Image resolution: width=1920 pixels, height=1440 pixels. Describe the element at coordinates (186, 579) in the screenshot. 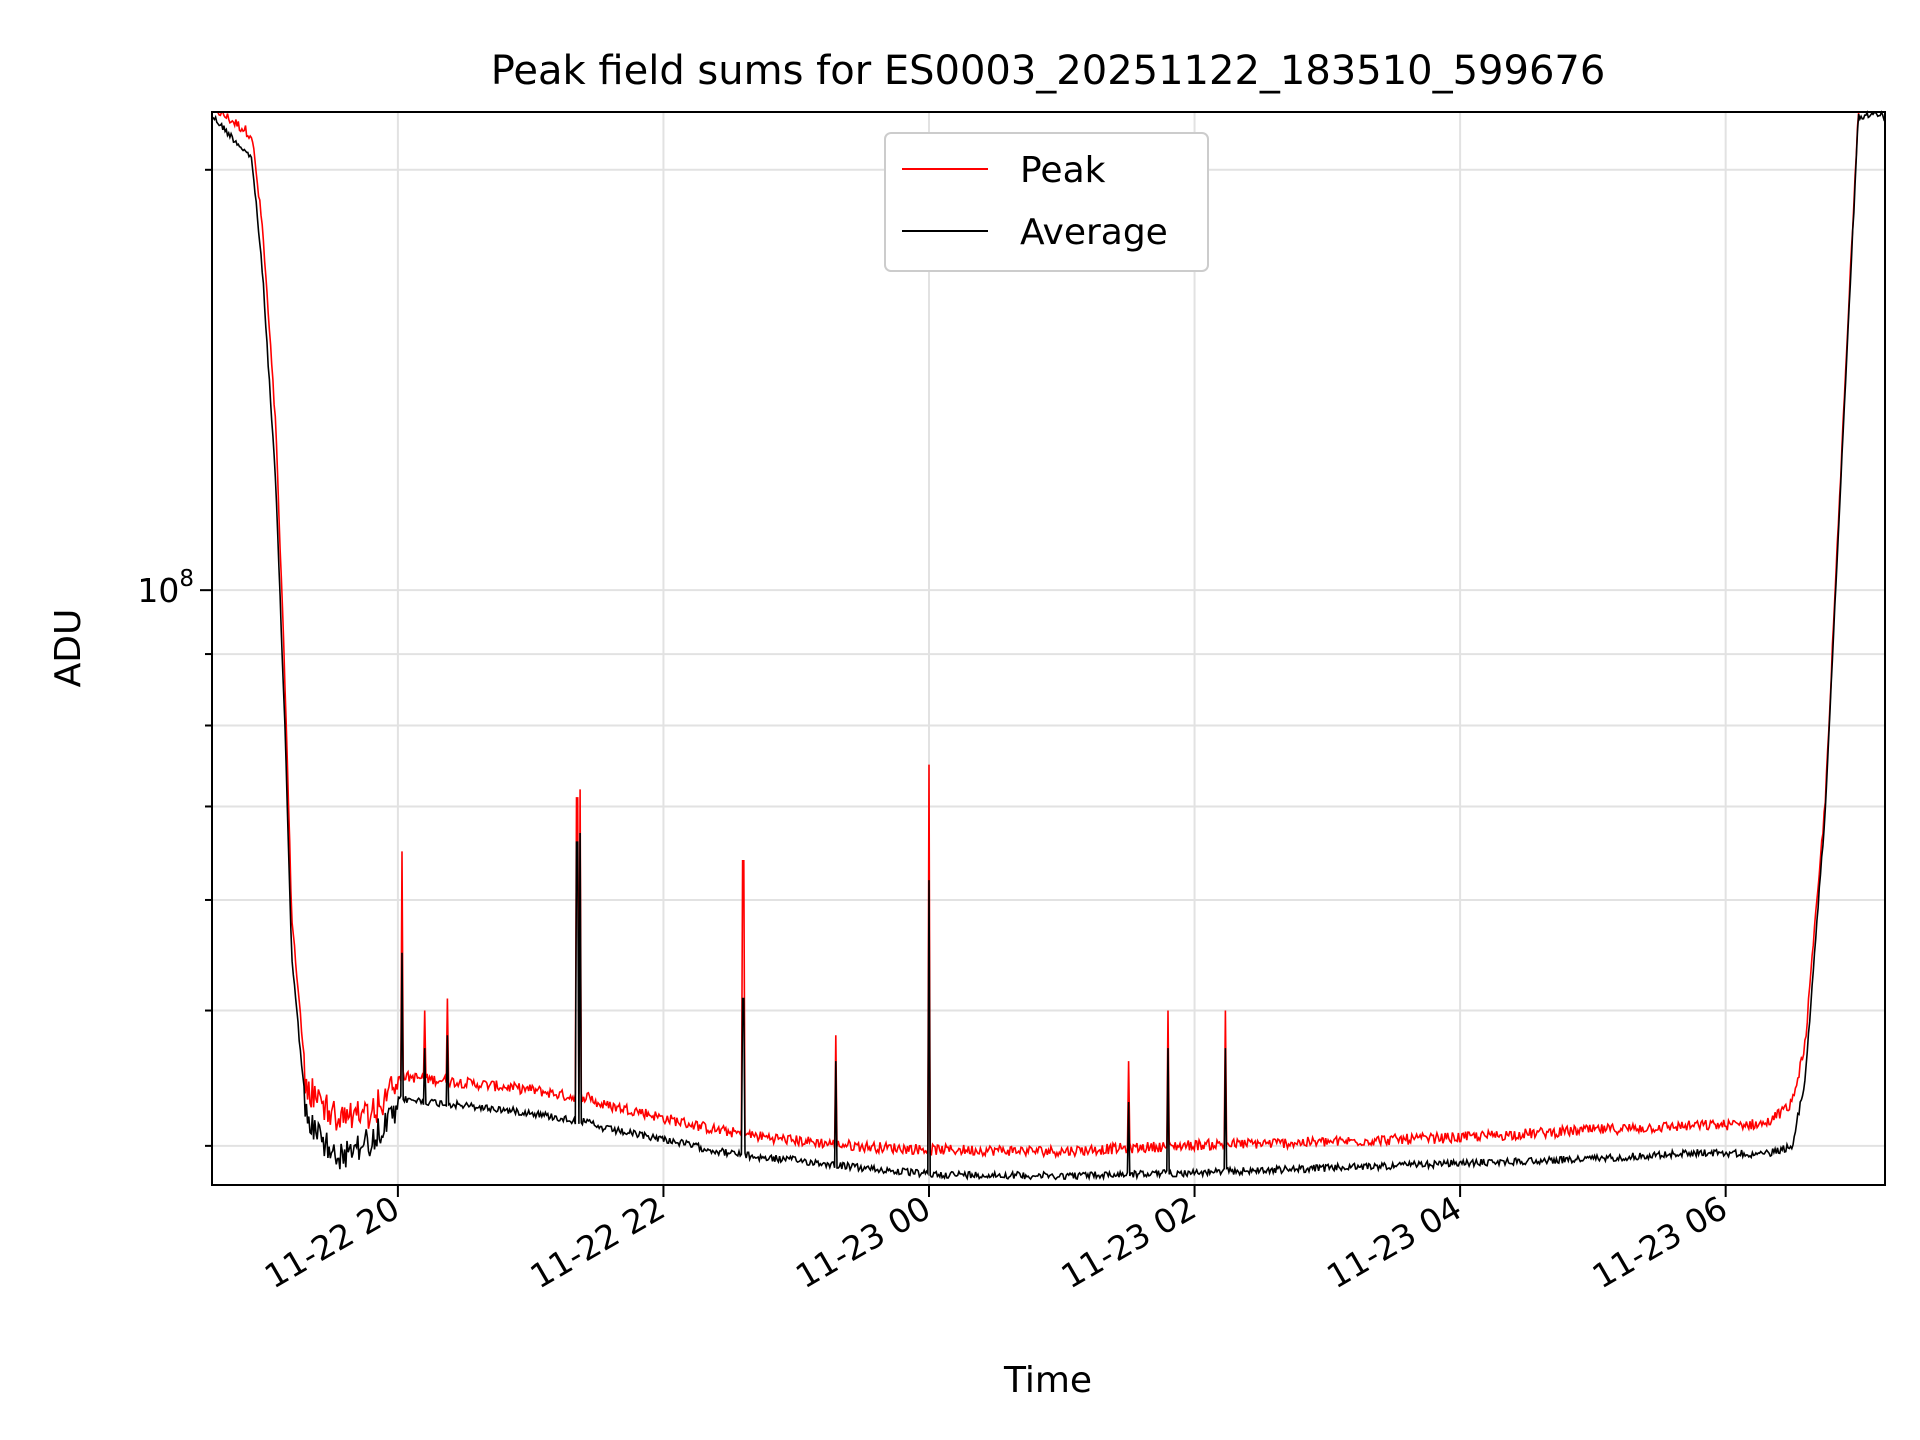

I see `y-tick-label-exponent: 8` at that location.